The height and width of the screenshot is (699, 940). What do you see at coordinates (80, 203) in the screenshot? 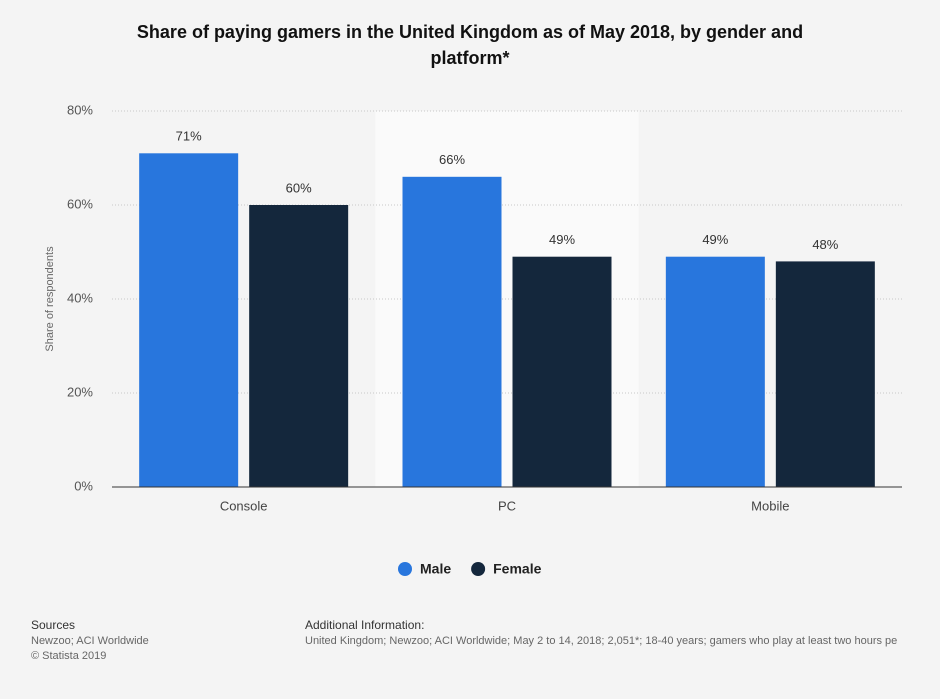
I see `y-tick-label: 60%` at bounding box center [80, 203].